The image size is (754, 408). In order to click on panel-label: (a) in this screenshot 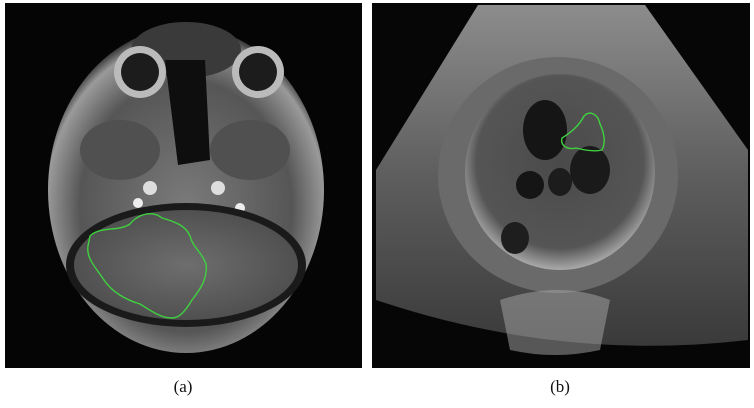, I will do `click(183, 386)`.